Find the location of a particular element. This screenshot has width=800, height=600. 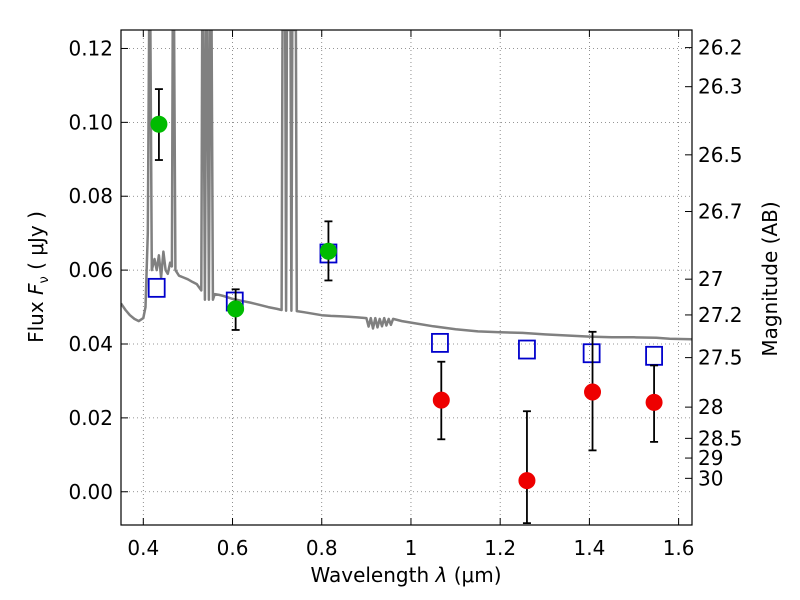

x-tick-label: 1.2 is located at coordinates (500, 548).